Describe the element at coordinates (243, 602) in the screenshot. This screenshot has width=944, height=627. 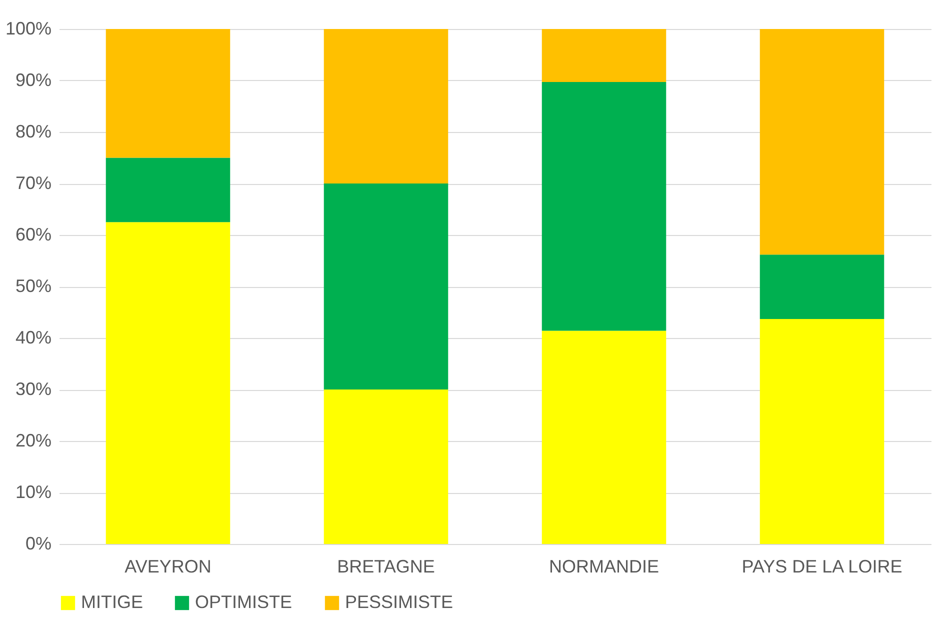
I see `legend-label: OPTIMISTE` at that location.